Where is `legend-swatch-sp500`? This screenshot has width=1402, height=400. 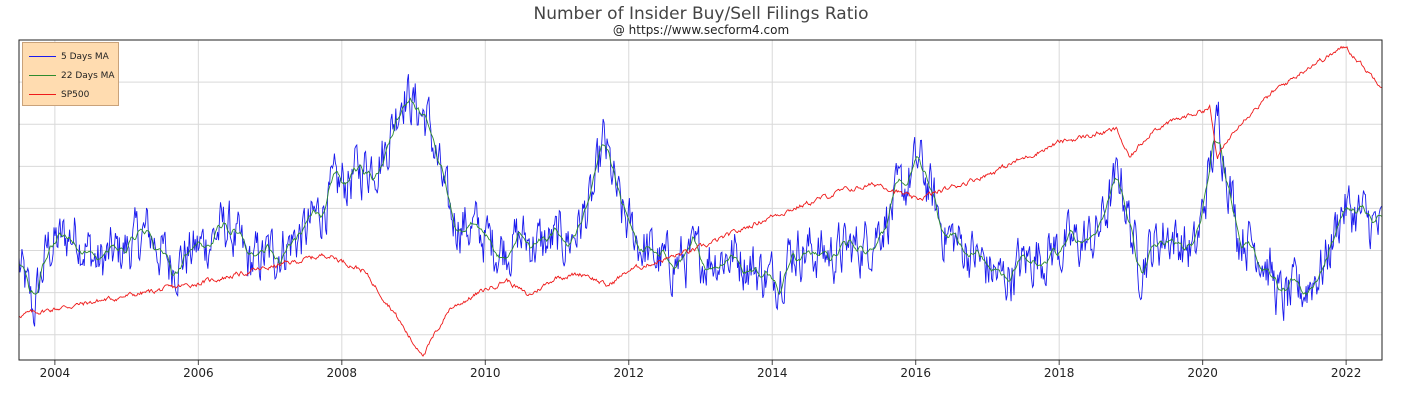
legend-swatch-sp500 is located at coordinates (42, 94).